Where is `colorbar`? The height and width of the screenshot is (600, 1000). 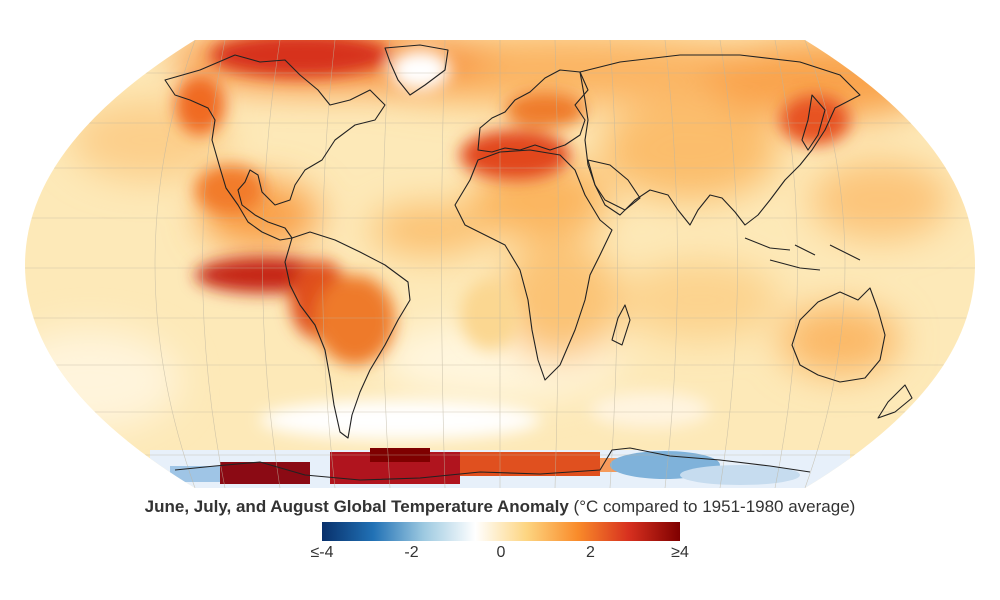 colorbar is located at coordinates (501, 531).